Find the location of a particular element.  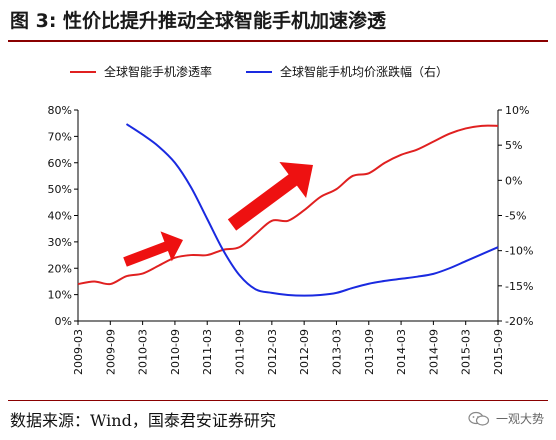

x-tick-label: 2009-03 is located at coordinates (78, 352).